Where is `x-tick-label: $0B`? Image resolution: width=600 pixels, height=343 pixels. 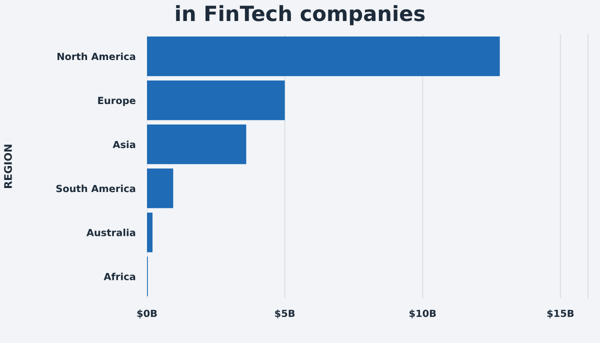
x-tick-label: $0B is located at coordinates (147, 314).